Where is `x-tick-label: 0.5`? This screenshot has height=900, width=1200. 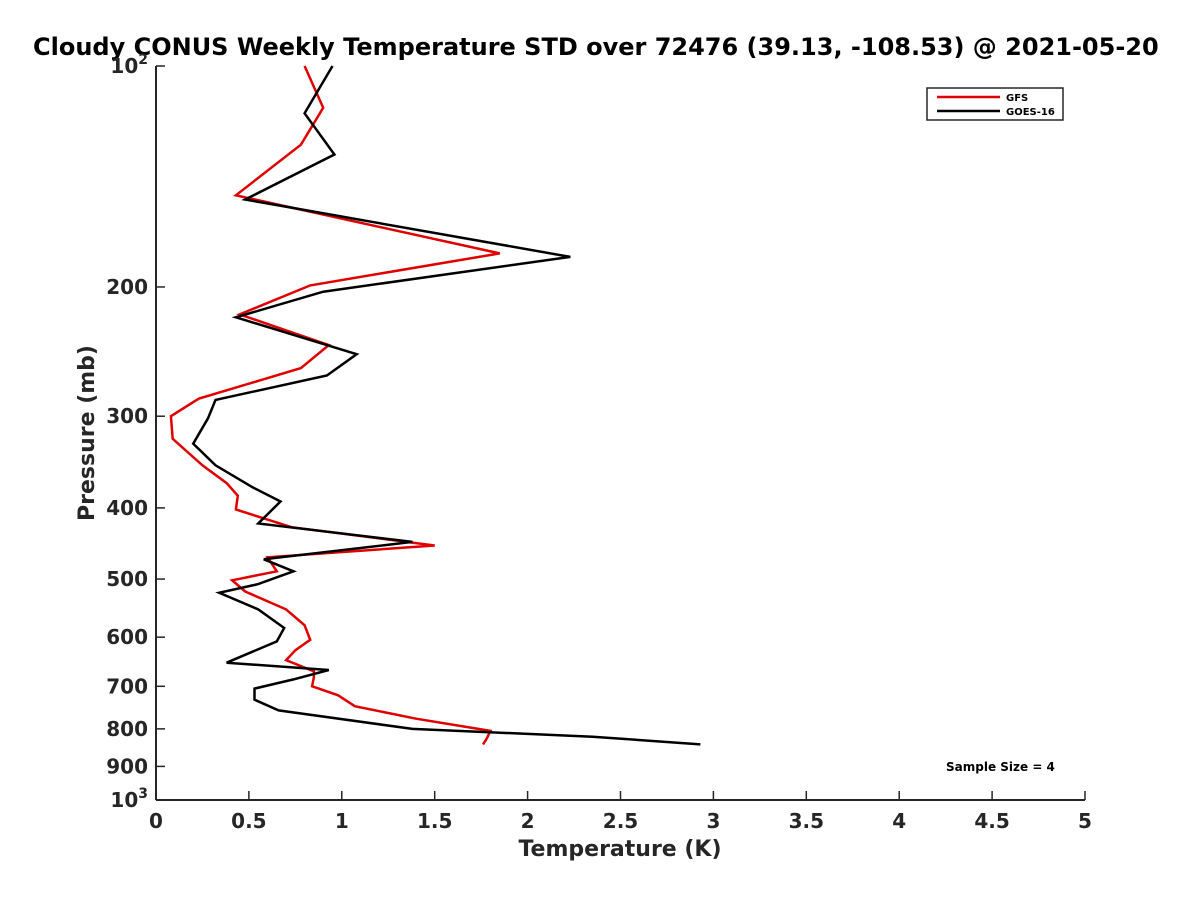
x-tick-label: 0.5 is located at coordinates (248, 821).